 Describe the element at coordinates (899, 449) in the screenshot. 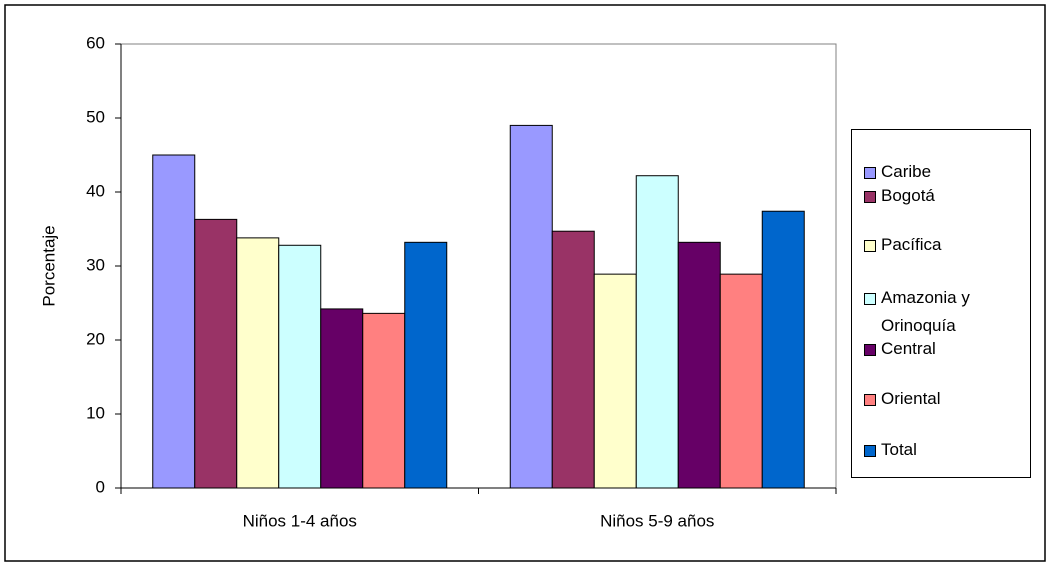

I see `legend-label: Total` at that location.